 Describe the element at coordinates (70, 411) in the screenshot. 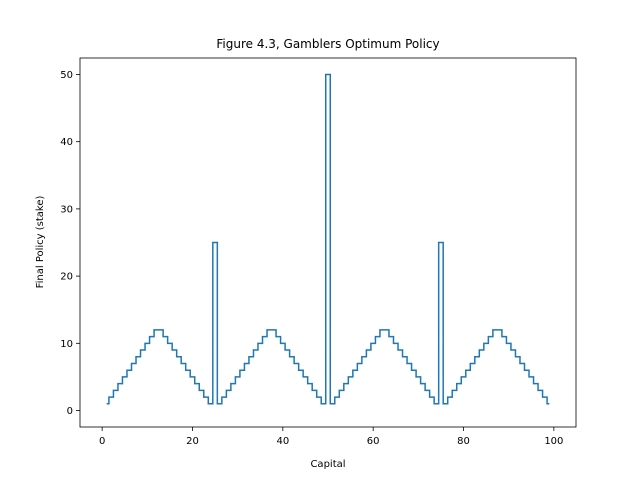

I see `y-tick-label: 0` at that location.